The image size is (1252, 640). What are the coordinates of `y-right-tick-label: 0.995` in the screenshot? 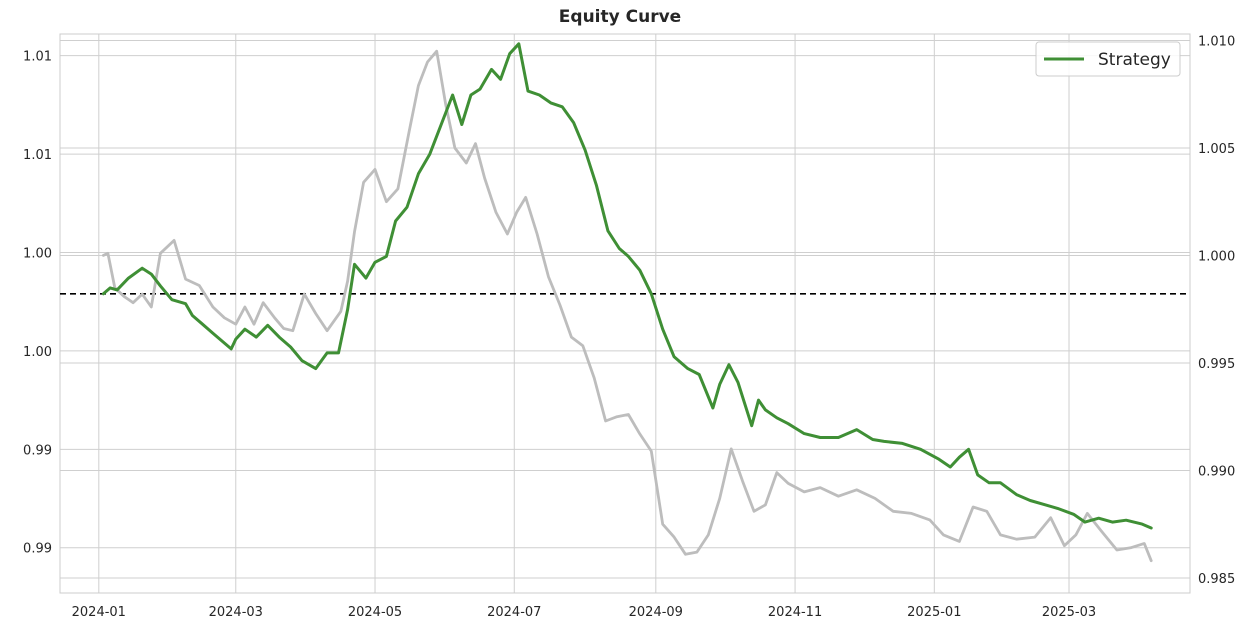 It's located at (1216, 364).